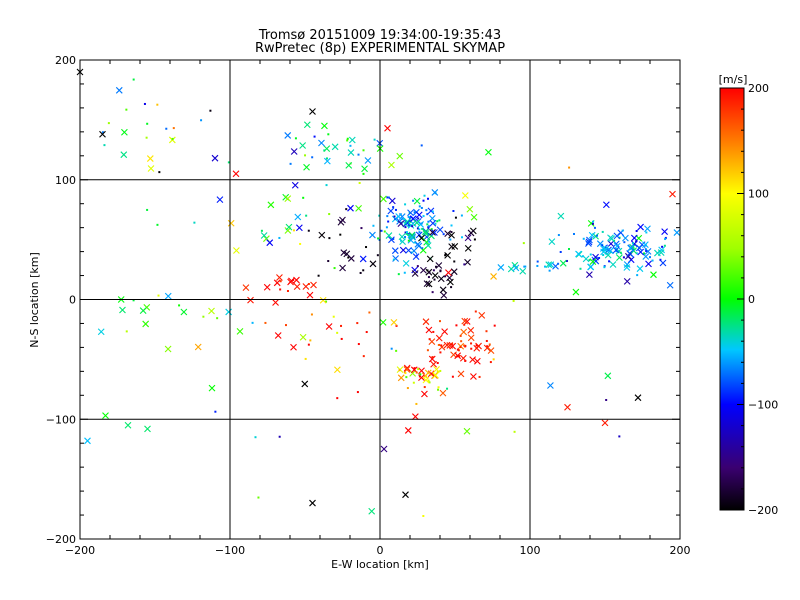 The height and width of the screenshot is (600, 800). Describe the element at coordinates (380, 48) in the screenshot. I see `chart-subtitle: RwPretec (8p) EXPERIMENTAL SKYMAP` at that location.